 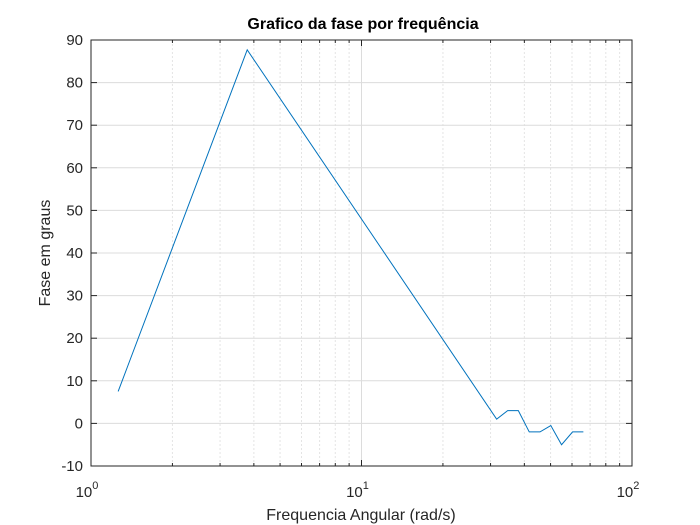 I want to click on y-tick-label: 90, so click(x=74, y=40).